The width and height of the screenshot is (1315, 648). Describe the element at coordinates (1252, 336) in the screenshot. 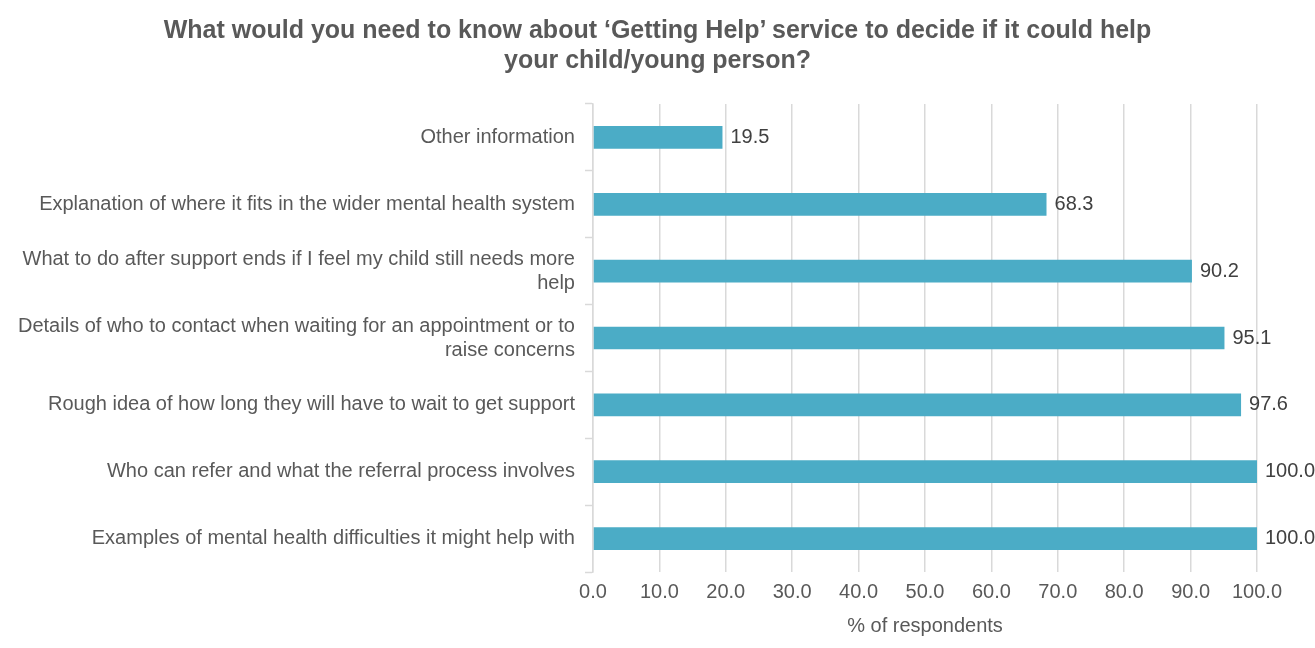

I see `data-label: 95.1` at that location.